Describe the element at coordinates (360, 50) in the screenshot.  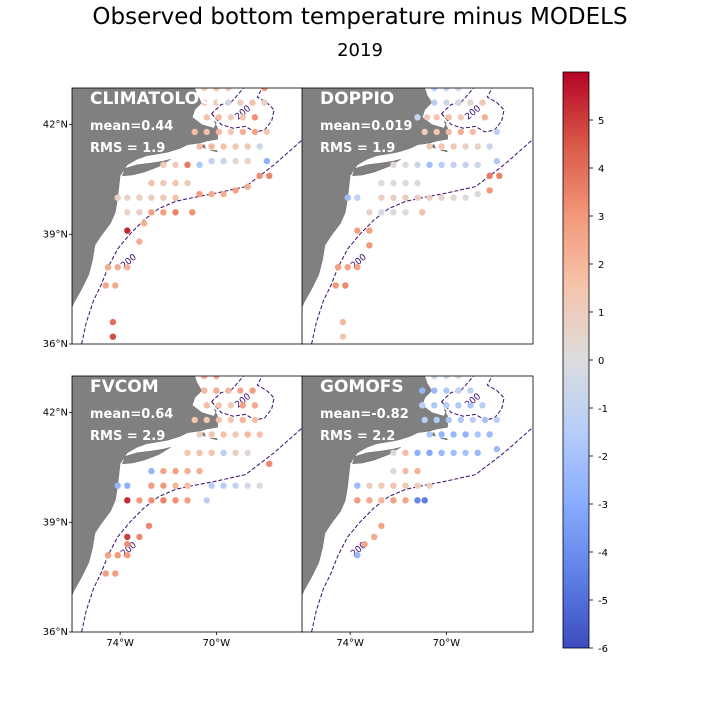
I see `figure-subtitle: 2019` at that location.